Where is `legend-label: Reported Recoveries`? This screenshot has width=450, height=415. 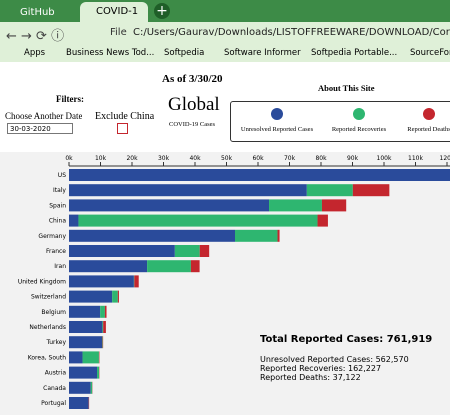 legend-label: Reported Recoveries is located at coordinates (359, 129).